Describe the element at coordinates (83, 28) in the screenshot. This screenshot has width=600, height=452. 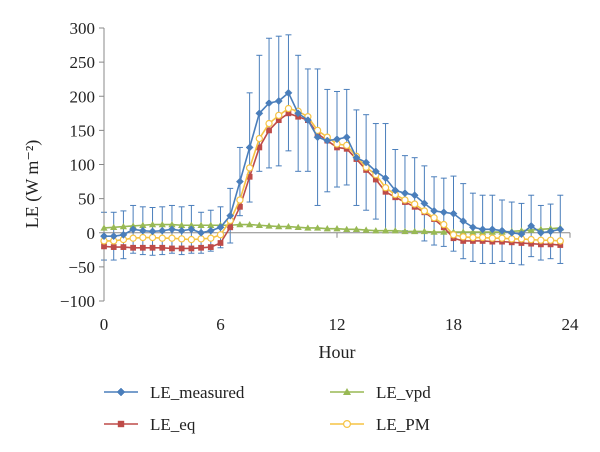
I see `y-tick-label: 300` at that location.